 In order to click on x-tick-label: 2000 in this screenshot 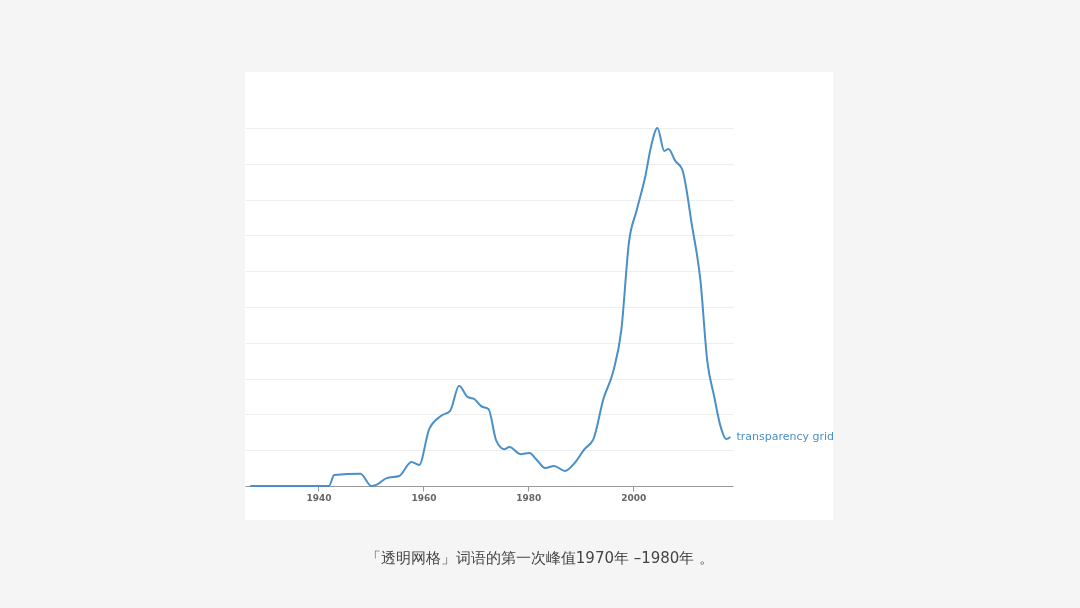, I will do `click(634, 497)`.